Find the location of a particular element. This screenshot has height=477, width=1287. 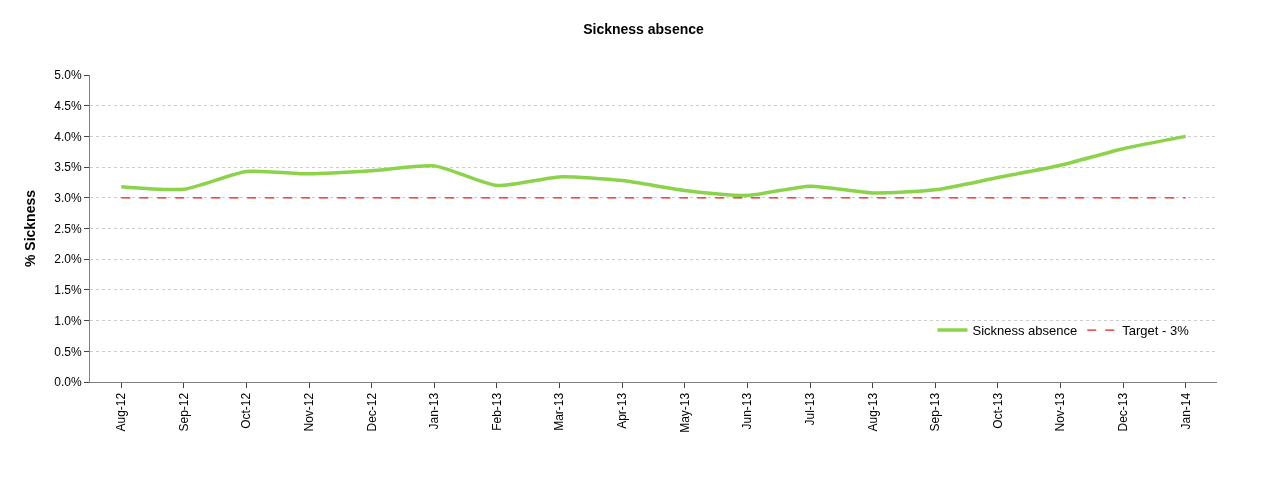

y-tick-label: 4.5% is located at coordinates (68, 105).